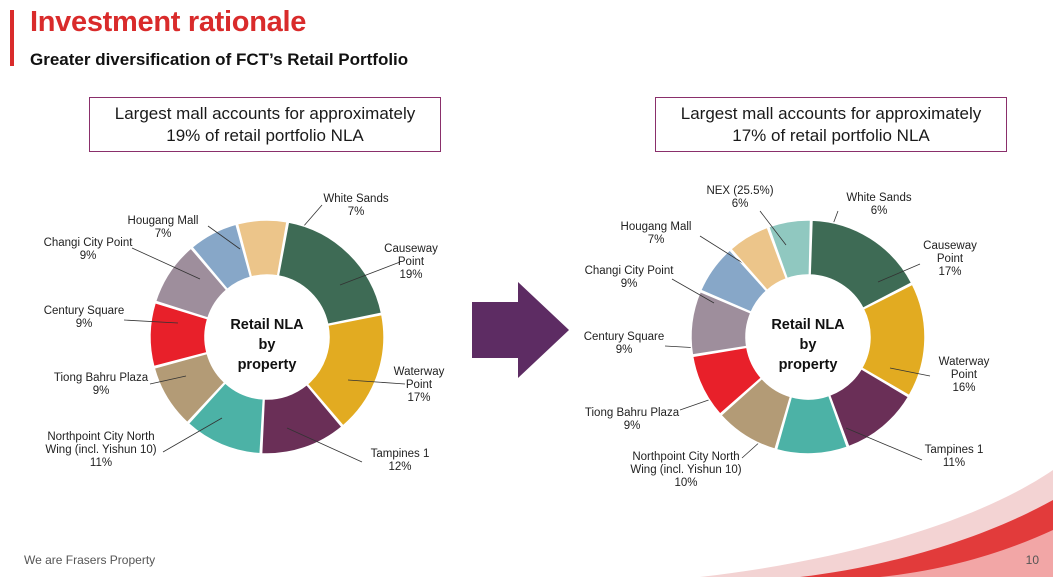  Describe the element at coordinates (168, 380) in the screenshot. I see `leader-line-tiong-bahru-plaza` at that location.